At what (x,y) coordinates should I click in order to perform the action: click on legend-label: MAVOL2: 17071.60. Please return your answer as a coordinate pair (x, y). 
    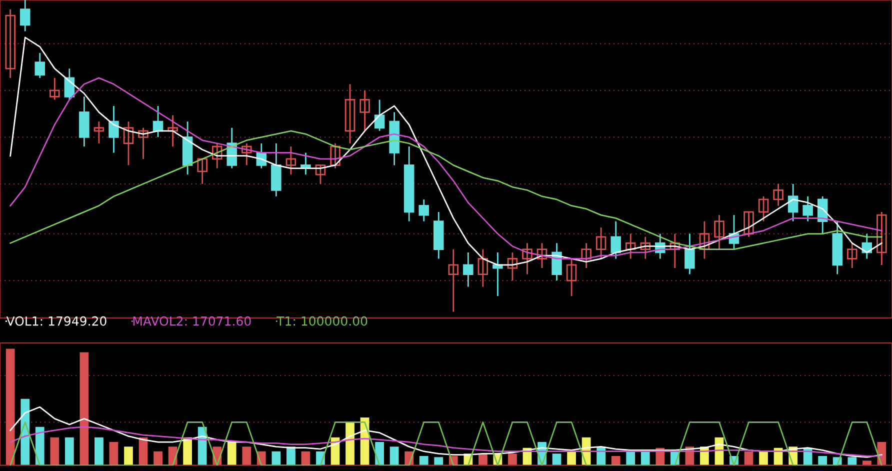
    Looking at the image, I should click on (192, 321).